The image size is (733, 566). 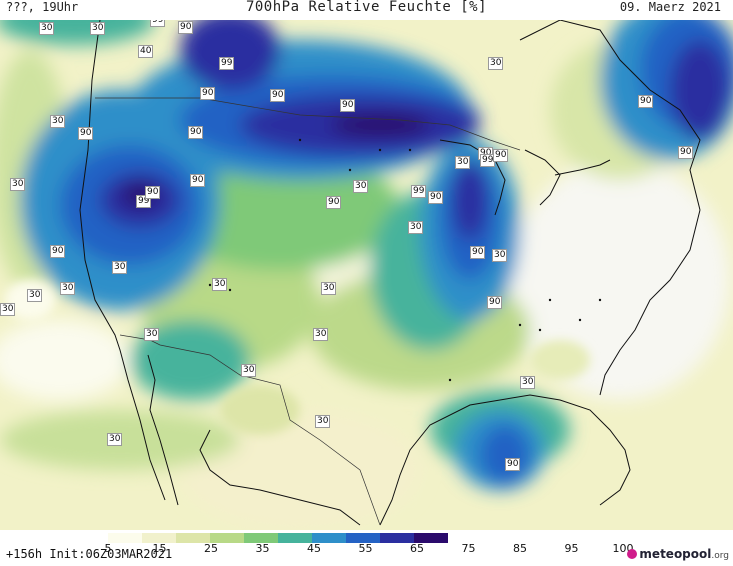 What do you see at coordinates (146, 51) in the screenshot?
I see `contour-label: 40` at bounding box center [146, 51].